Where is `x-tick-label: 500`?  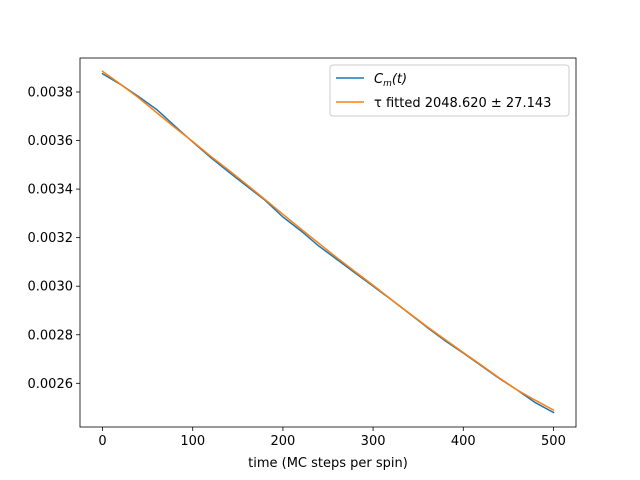
x-tick-label: 500 is located at coordinates (553, 441).